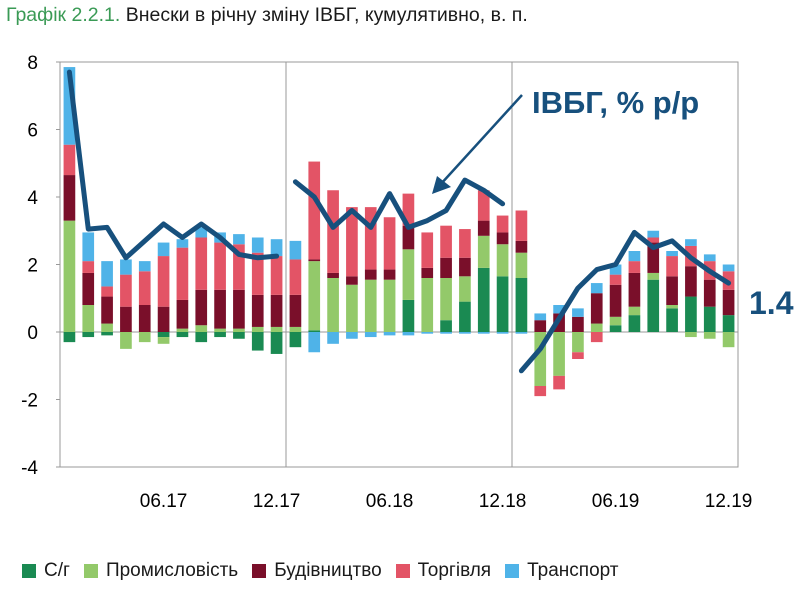 This screenshot has height=591, width=800. What do you see at coordinates (63, 15) in the screenshot?
I see `chart-title-prefix: Графік 2.2.1.` at bounding box center [63, 15].